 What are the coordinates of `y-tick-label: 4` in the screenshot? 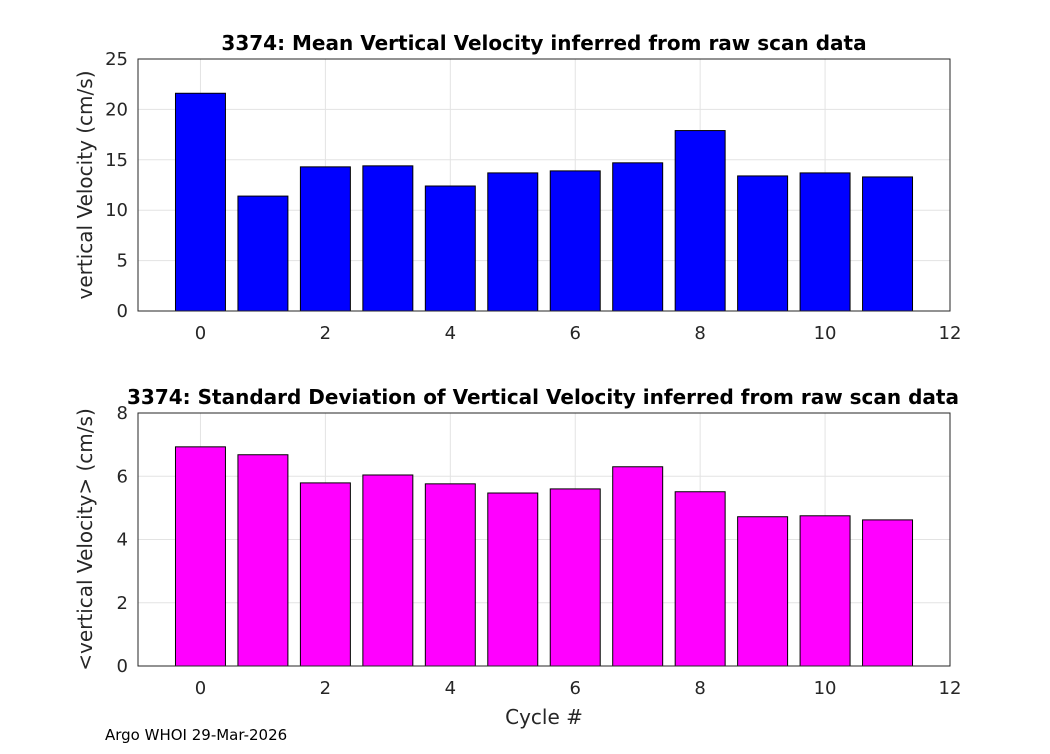 It's located at (122, 540).